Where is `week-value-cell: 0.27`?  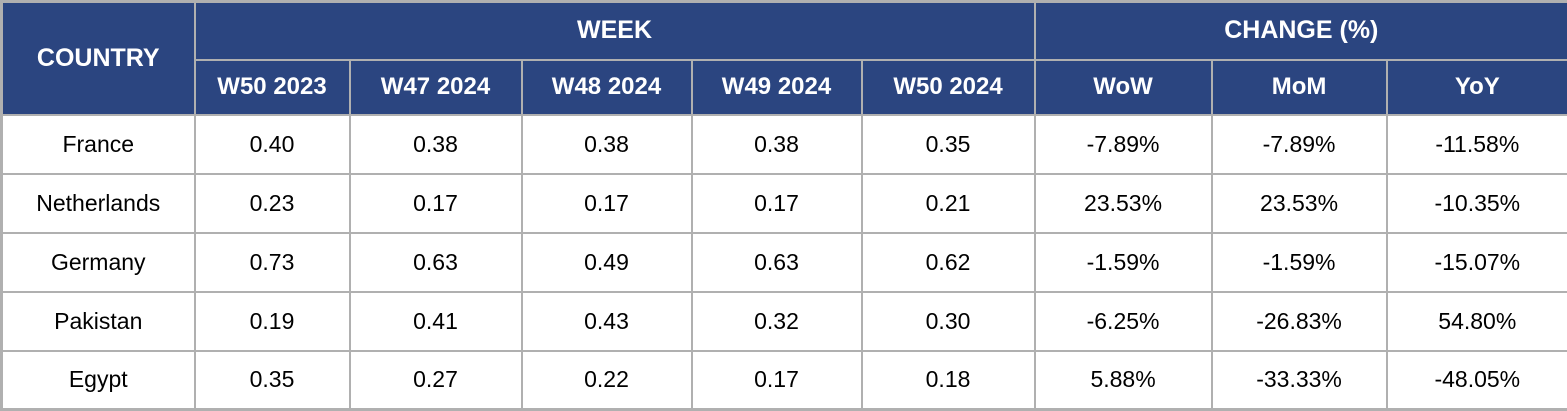 week-value-cell: 0.27 is located at coordinates (436, 380).